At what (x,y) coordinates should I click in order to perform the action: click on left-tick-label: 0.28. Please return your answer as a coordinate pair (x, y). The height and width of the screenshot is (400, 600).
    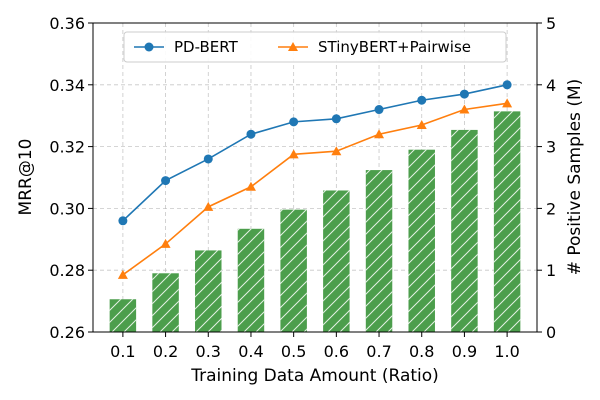
    Looking at the image, I should click on (67, 270).